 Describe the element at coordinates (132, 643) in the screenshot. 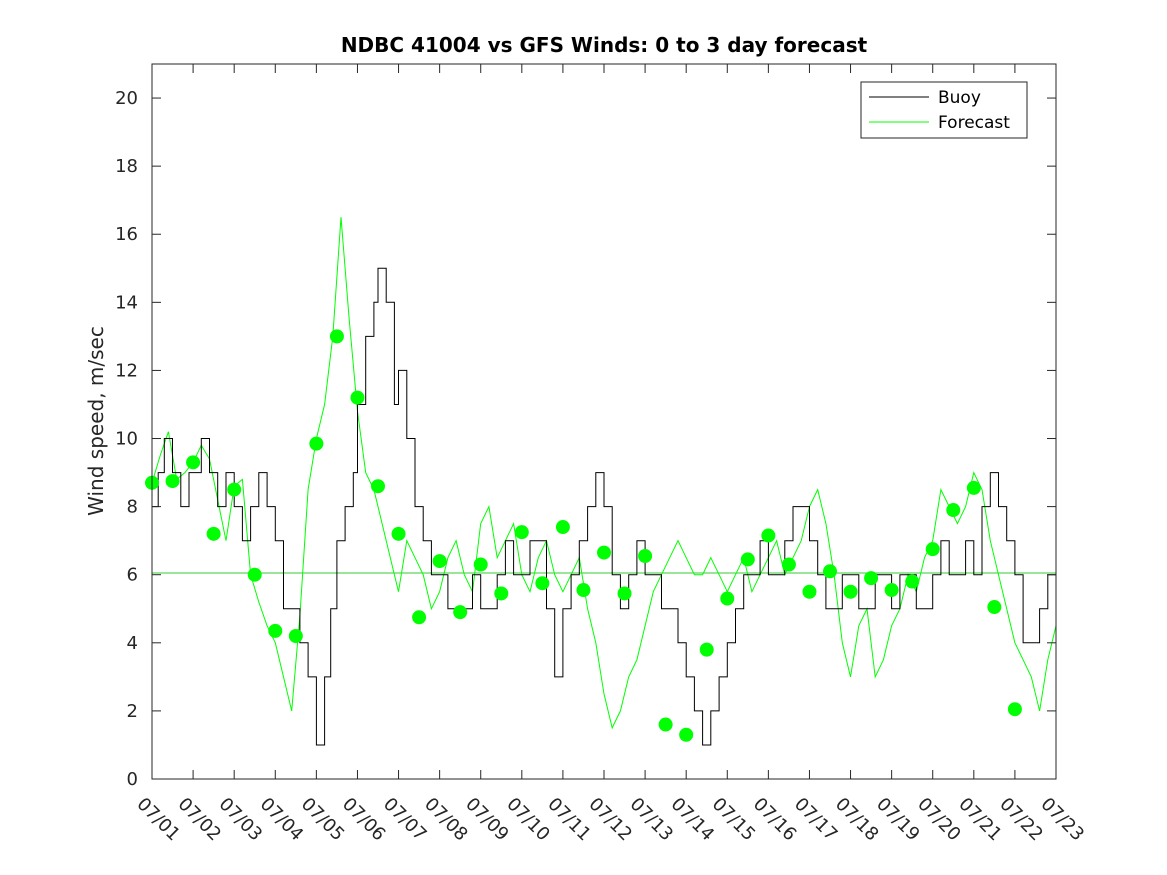

I see `y-tick-label: 4` at that location.